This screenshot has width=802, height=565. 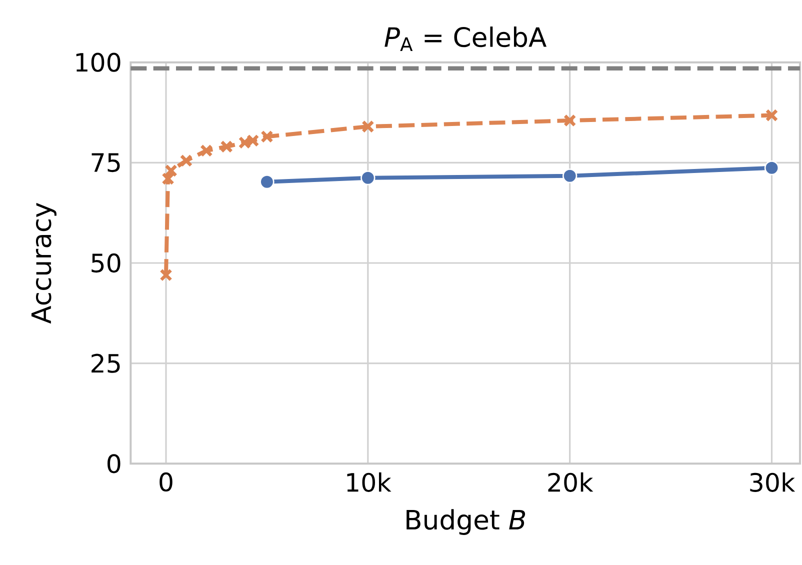 What do you see at coordinates (466, 522) in the screenshot?
I see `x-axis-title: Budget B` at bounding box center [466, 522].